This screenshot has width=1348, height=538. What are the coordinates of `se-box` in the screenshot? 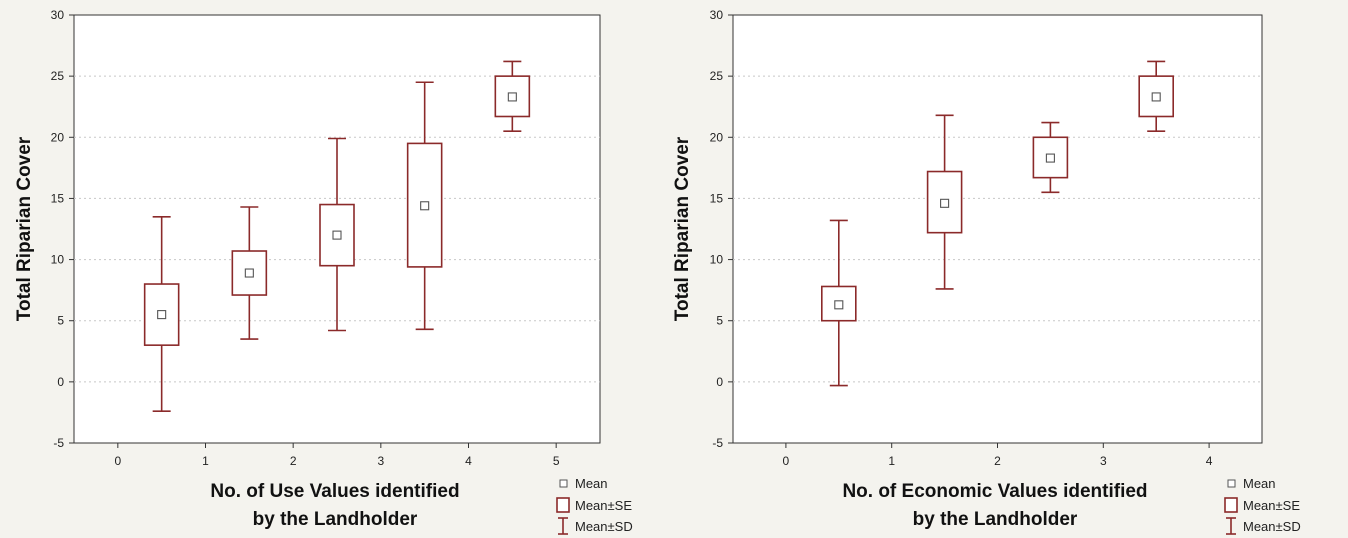 It's located at (944, 202).